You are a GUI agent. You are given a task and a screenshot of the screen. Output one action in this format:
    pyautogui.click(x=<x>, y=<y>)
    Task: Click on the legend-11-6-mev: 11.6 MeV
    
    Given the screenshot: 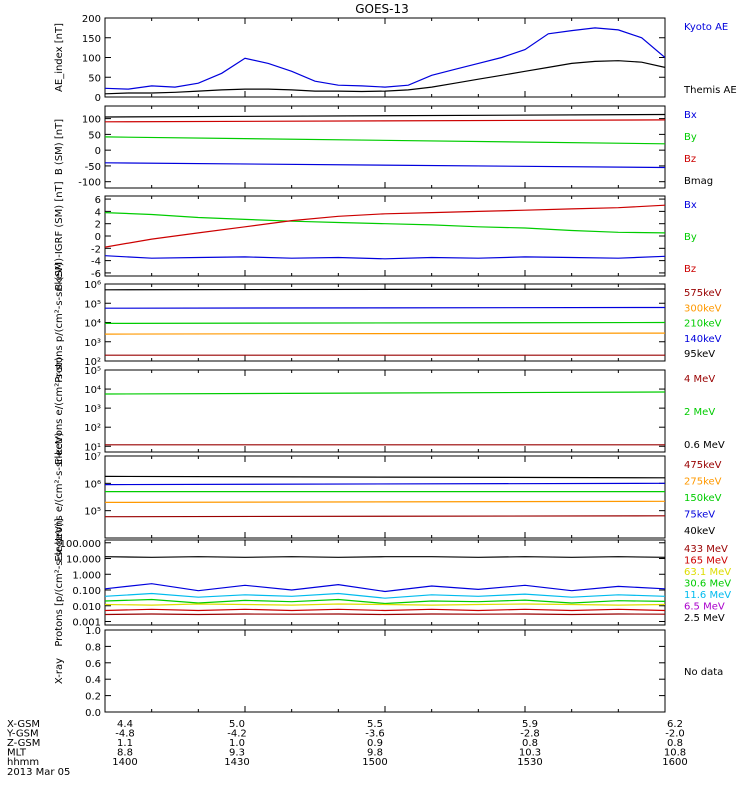 What is the action you would take?
    pyautogui.click(x=707, y=595)
    